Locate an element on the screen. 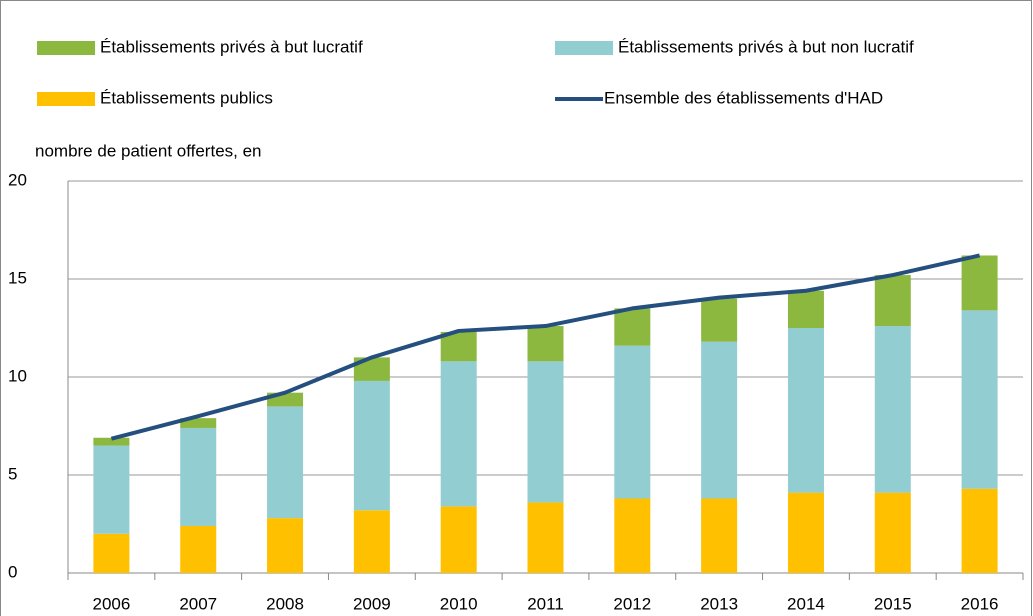 This screenshot has width=1033, height=616. legend-label: Ensemble des établissements d'HAD is located at coordinates (743, 97).